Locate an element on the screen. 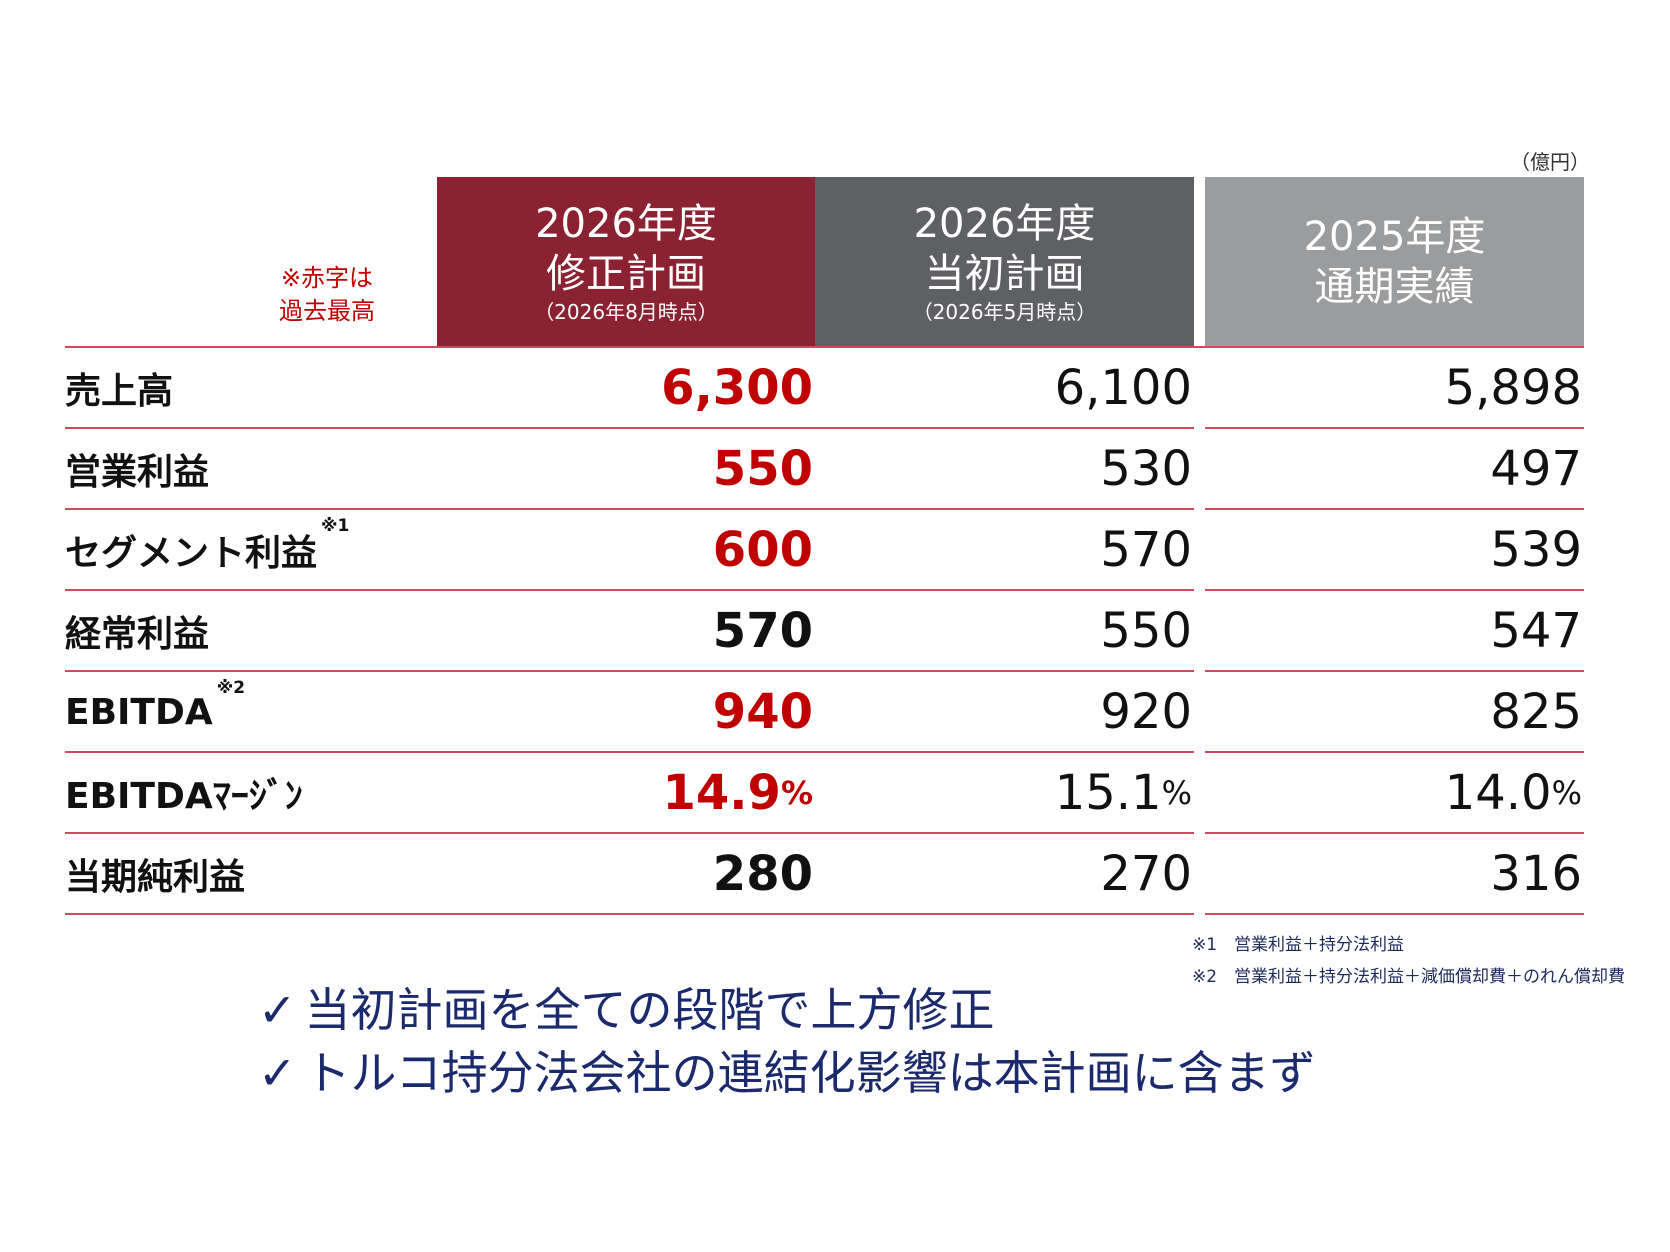  value-text: 940 is located at coordinates (762, 712).